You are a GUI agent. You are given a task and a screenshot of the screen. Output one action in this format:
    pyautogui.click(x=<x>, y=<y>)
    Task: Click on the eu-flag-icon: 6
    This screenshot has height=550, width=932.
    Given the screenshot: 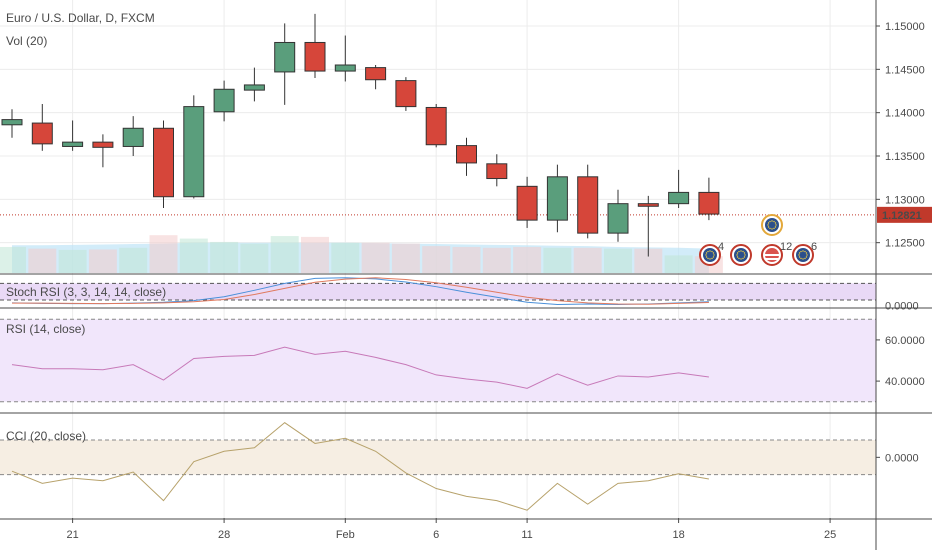 What is the action you would take?
    pyautogui.click(x=804, y=253)
    